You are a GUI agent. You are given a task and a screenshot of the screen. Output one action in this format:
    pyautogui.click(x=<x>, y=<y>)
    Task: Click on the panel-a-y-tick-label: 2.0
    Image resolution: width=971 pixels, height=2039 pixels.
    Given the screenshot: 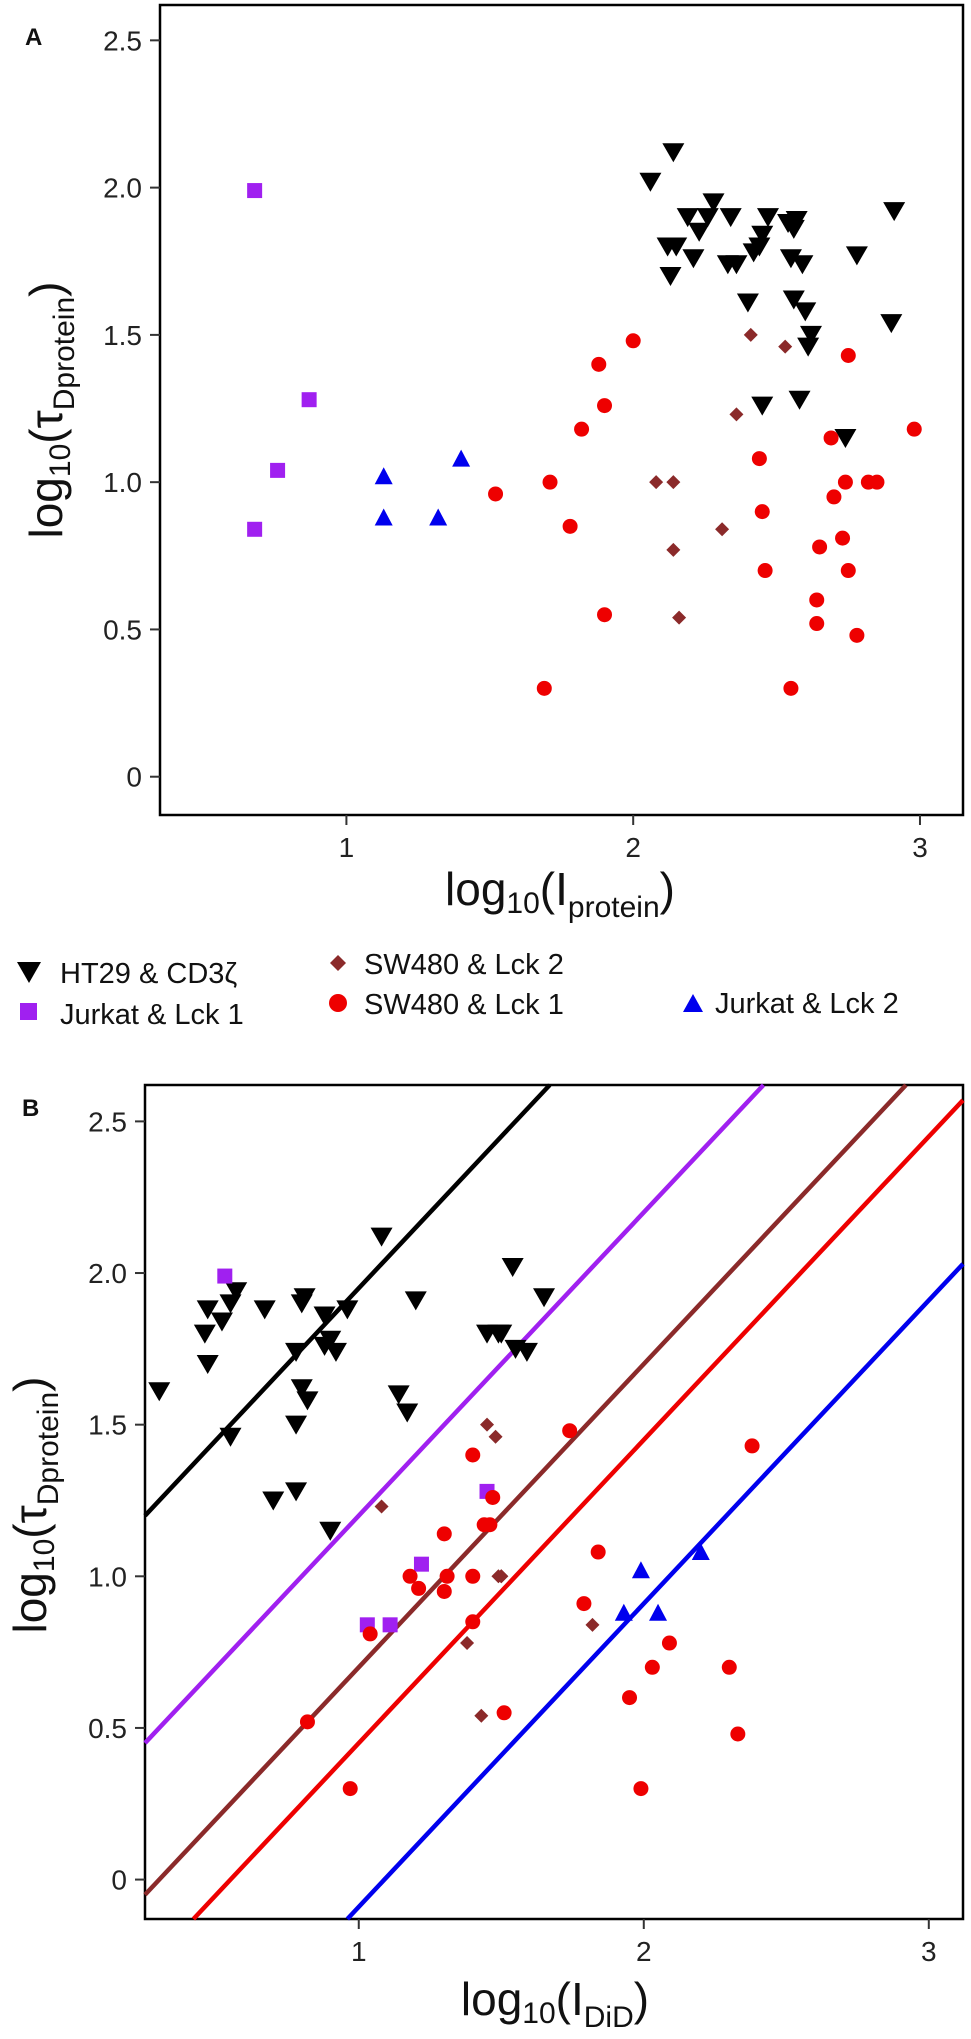 What is the action you would take?
    pyautogui.click(x=122, y=188)
    